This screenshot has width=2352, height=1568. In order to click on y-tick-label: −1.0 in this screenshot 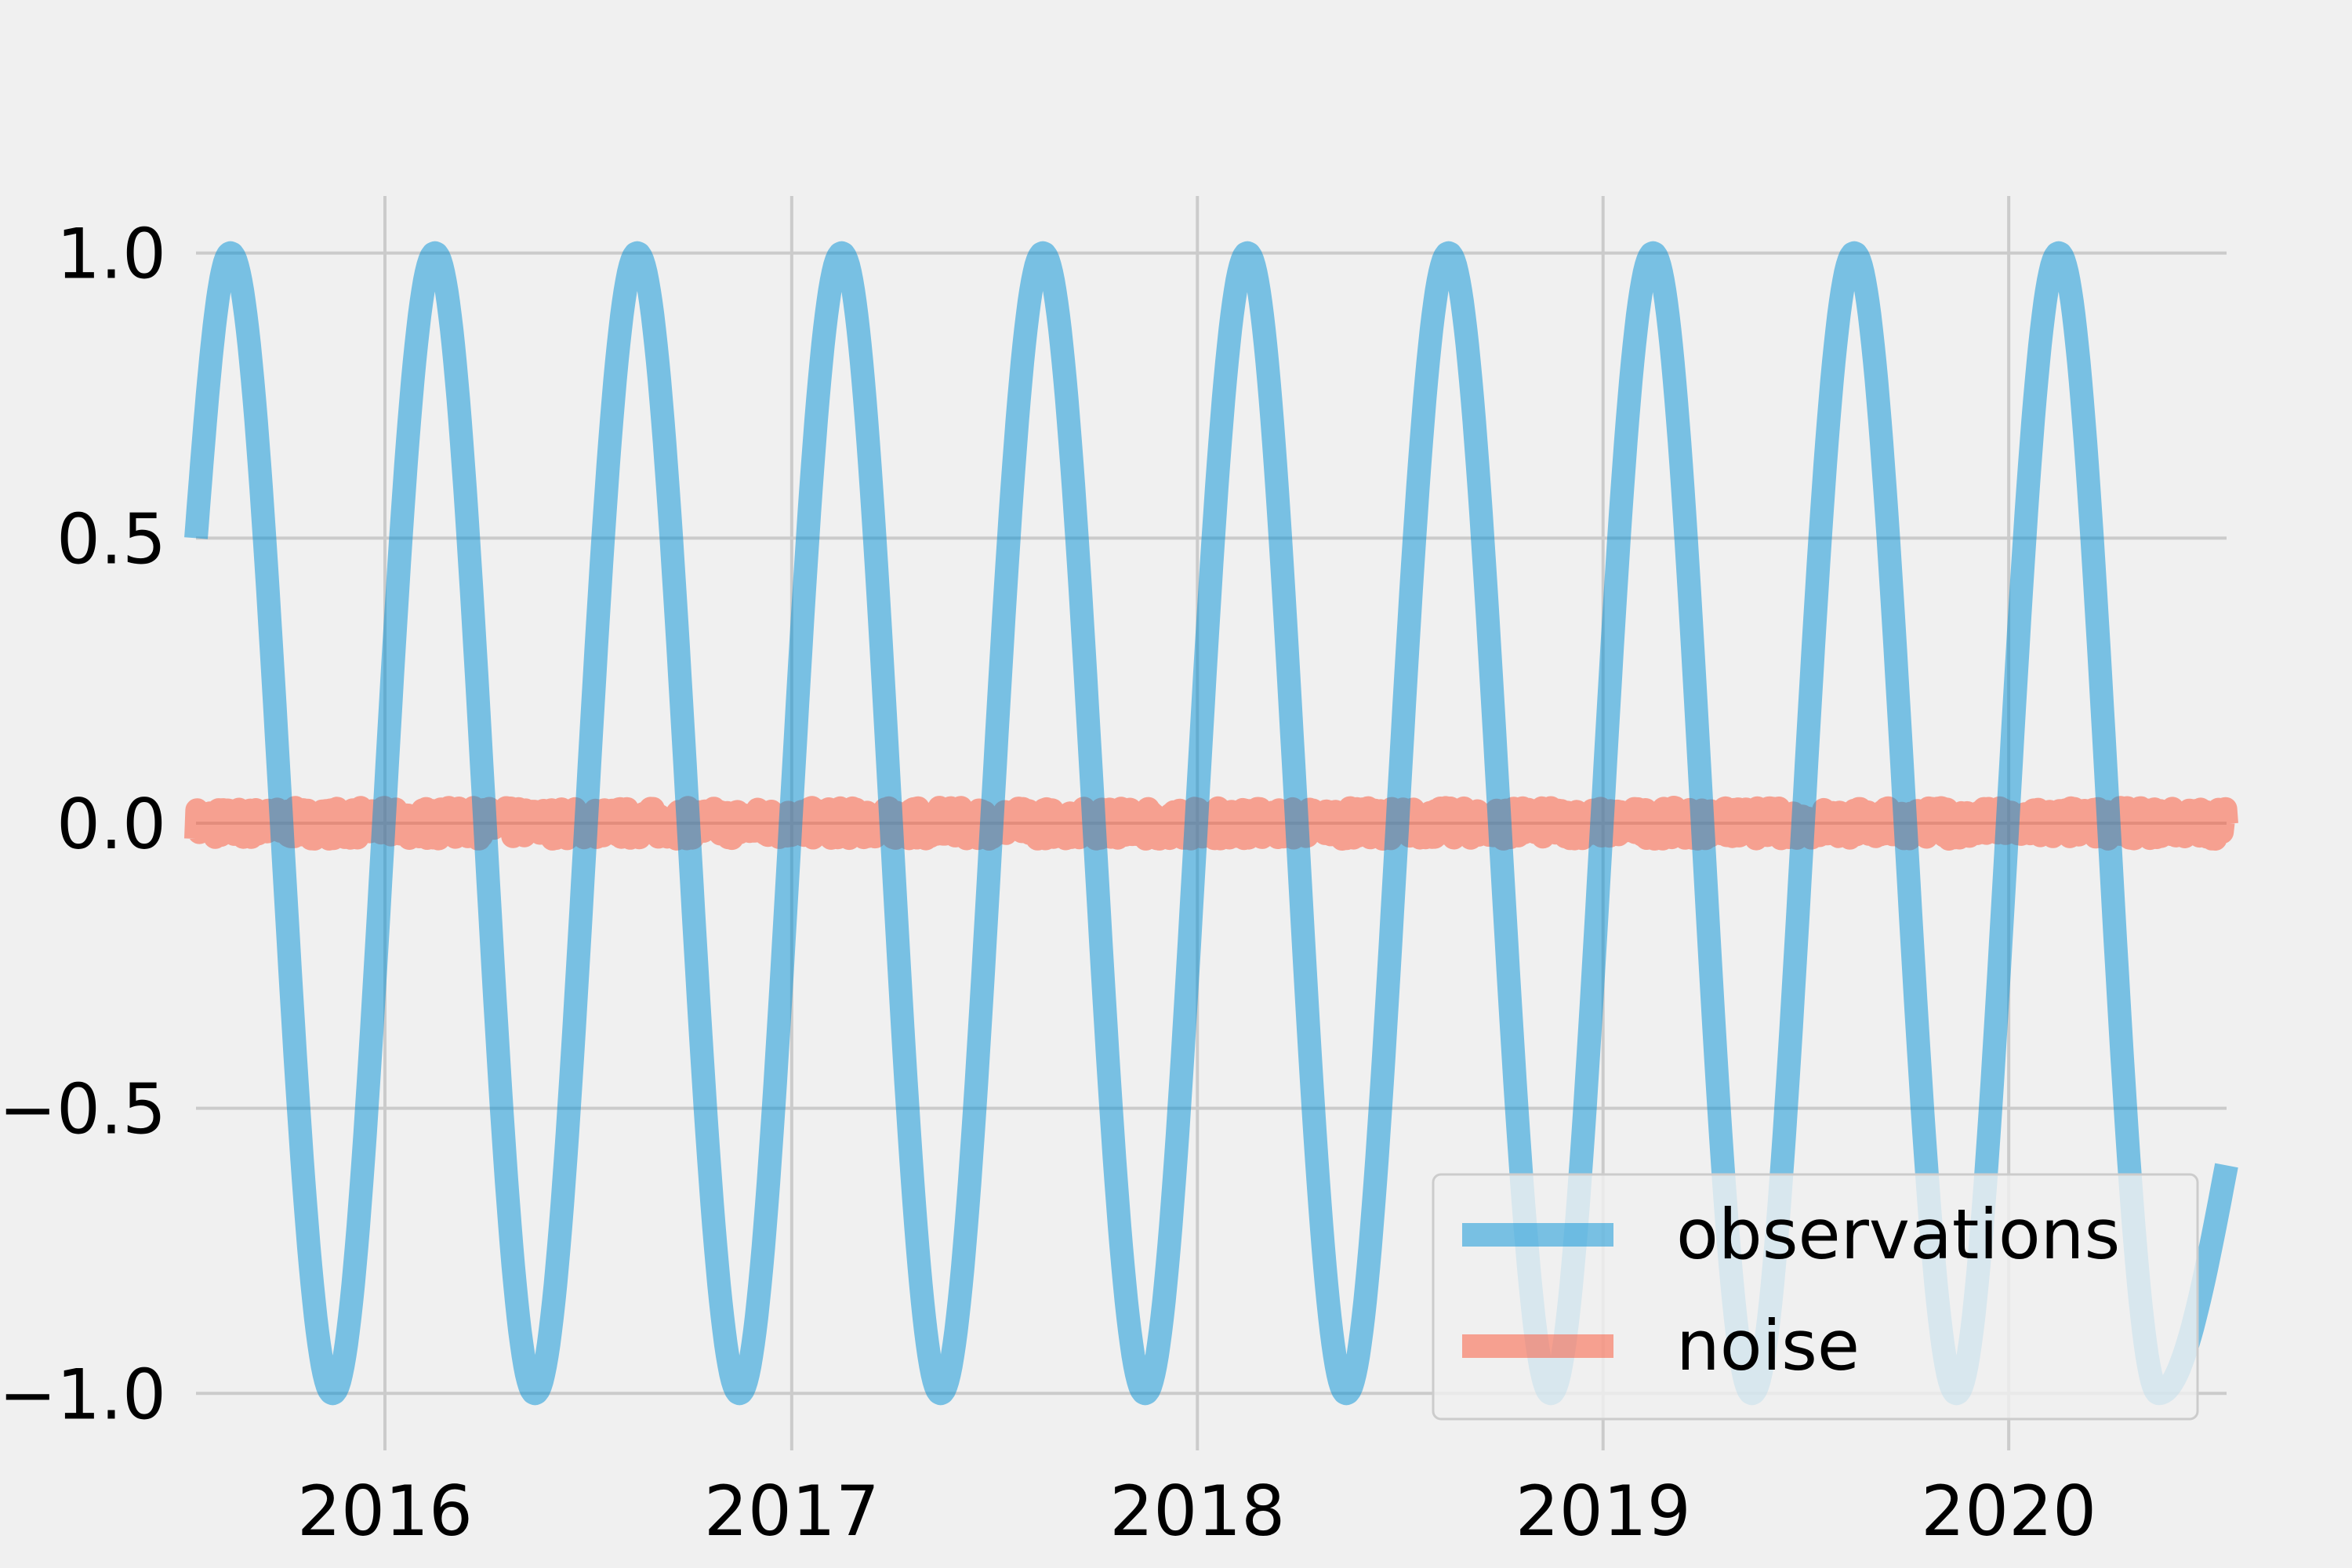, I will do `click(83, 1394)`.